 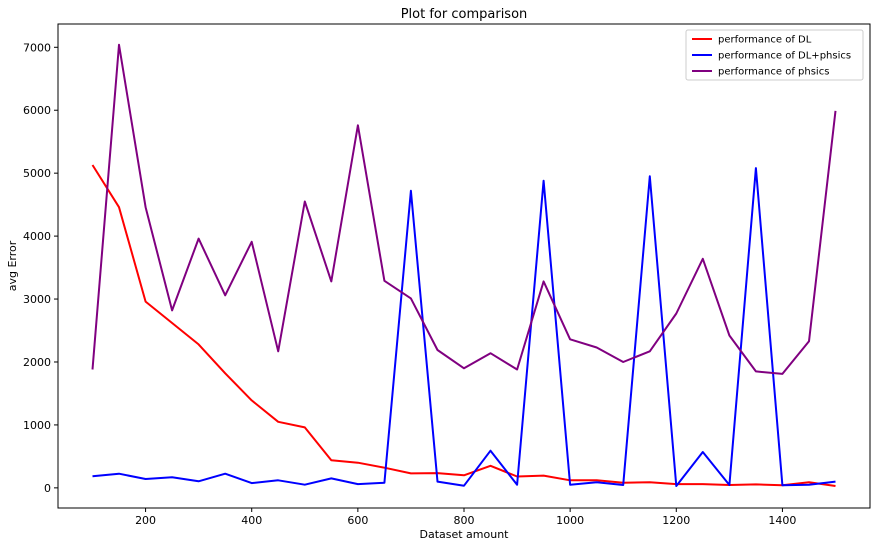 What do you see at coordinates (47, 488) in the screenshot?
I see `y-tick-label: 0` at bounding box center [47, 488].